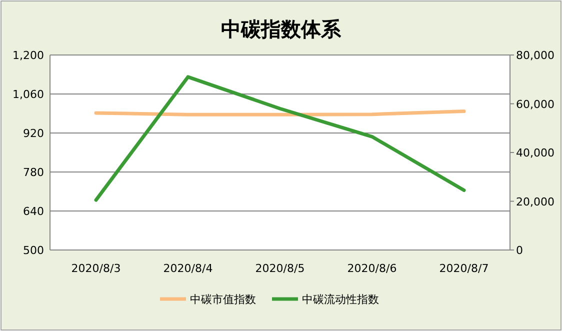  What do you see at coordinates (33, 211) in the screenshot?
I see `y-tick-label: 640` at bounding box center [33, 211].